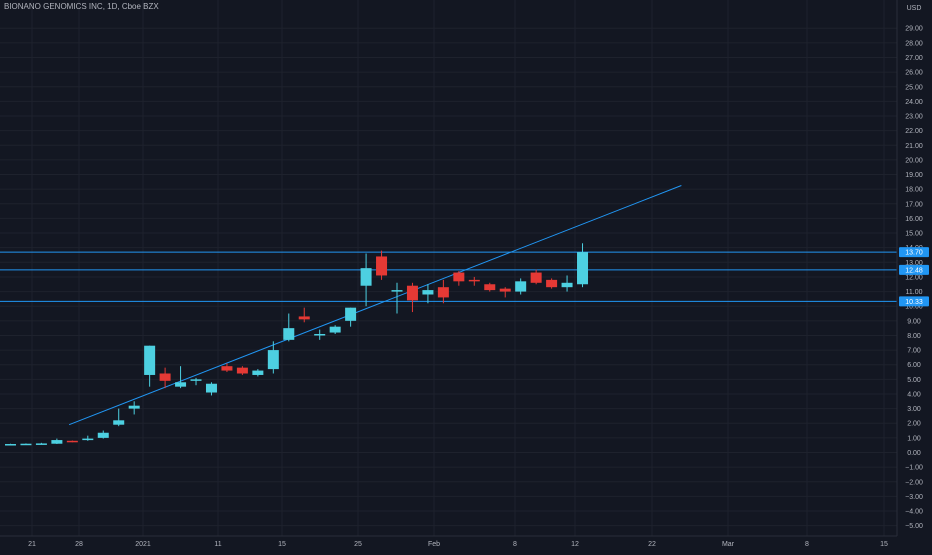 The width and height of the screenshot is (932, 555). What do you see at coordinates (53, 6) in the screenshot?
I see `symbol-name: BIONANO GENOMICS INC` at bounding box center [53, 6].